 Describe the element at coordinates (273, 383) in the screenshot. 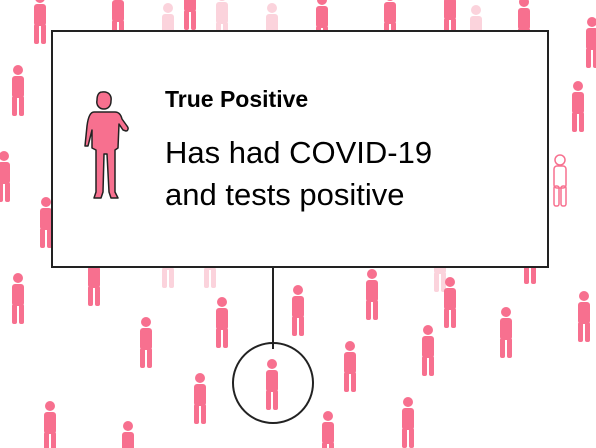

I see `highlight-circle` at that location.